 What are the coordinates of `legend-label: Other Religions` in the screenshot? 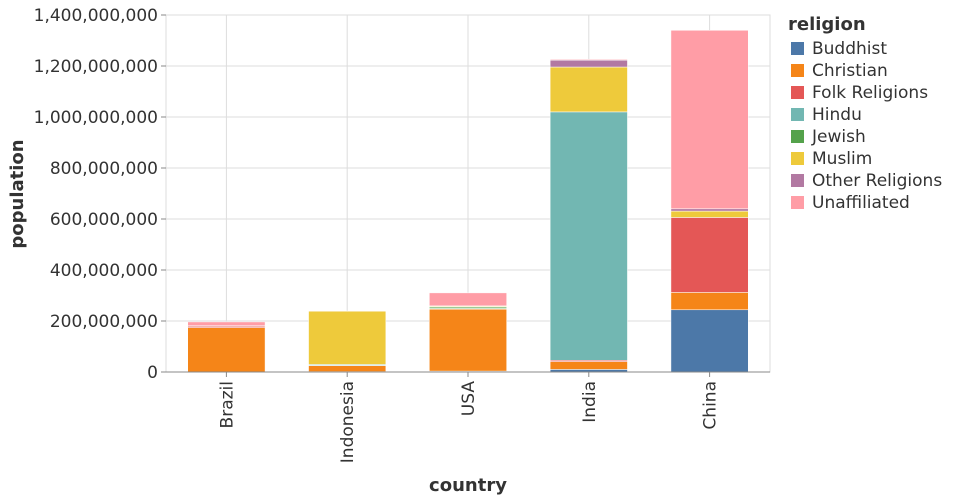 It's located at (877, 181).